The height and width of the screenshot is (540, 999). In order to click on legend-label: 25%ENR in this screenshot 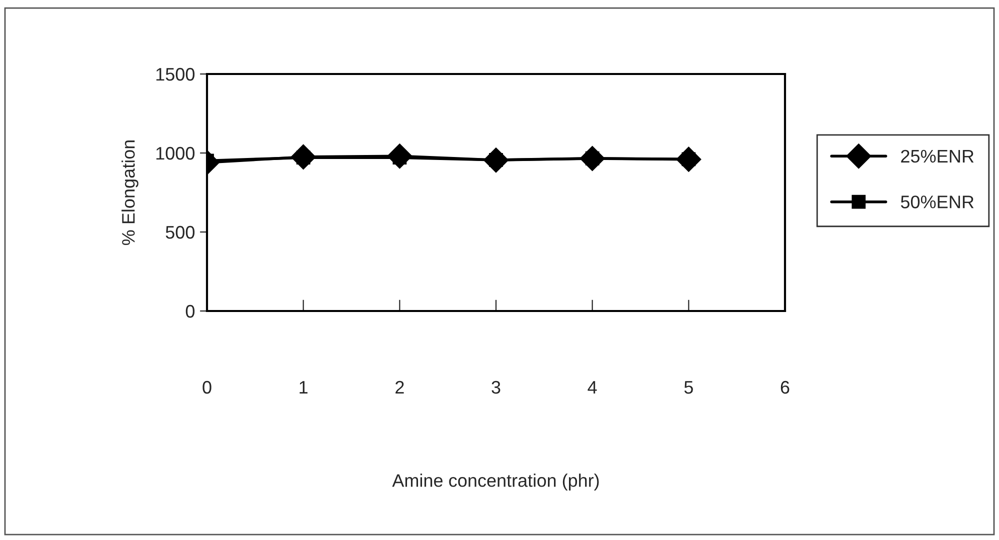, I will do `click(937, 156)`.